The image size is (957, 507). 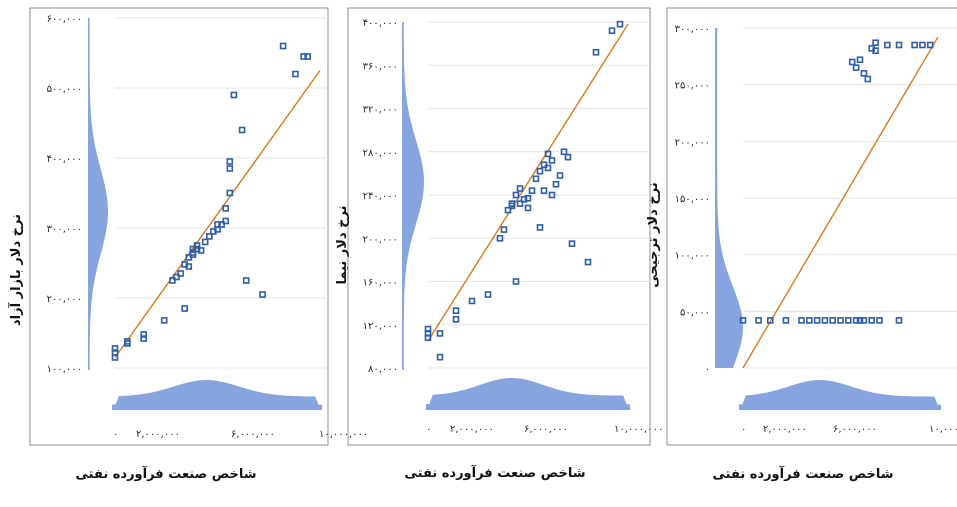 What do you see at coordinates (383, 369) in the screenshot?
I see `y-tick-label: ۸۰,۰۰۰` at bounding box center [383, 369].